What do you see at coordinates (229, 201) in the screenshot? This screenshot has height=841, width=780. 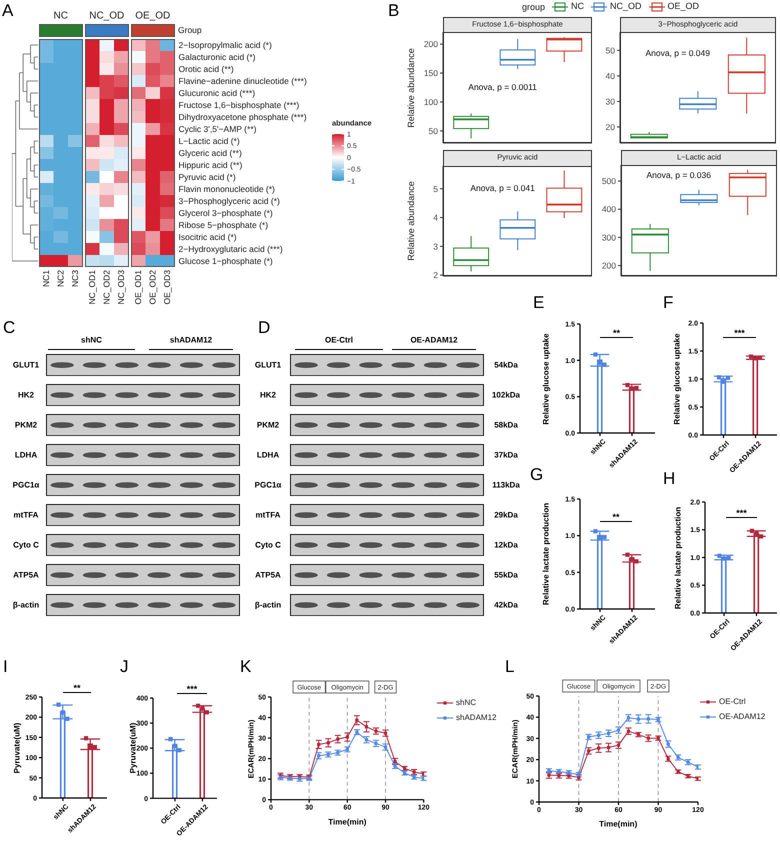 I see `y-tick-label: 3−Phosphoglyceric acid (*)` at bounding box center [229, 201].